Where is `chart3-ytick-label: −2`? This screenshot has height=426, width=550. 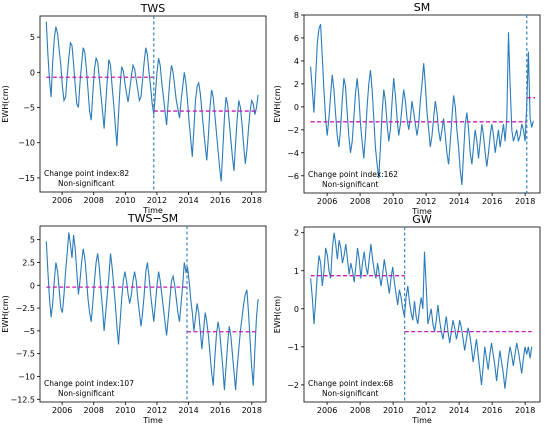
chart3-ytick-label: −2 is located at coordinates (293, 385).